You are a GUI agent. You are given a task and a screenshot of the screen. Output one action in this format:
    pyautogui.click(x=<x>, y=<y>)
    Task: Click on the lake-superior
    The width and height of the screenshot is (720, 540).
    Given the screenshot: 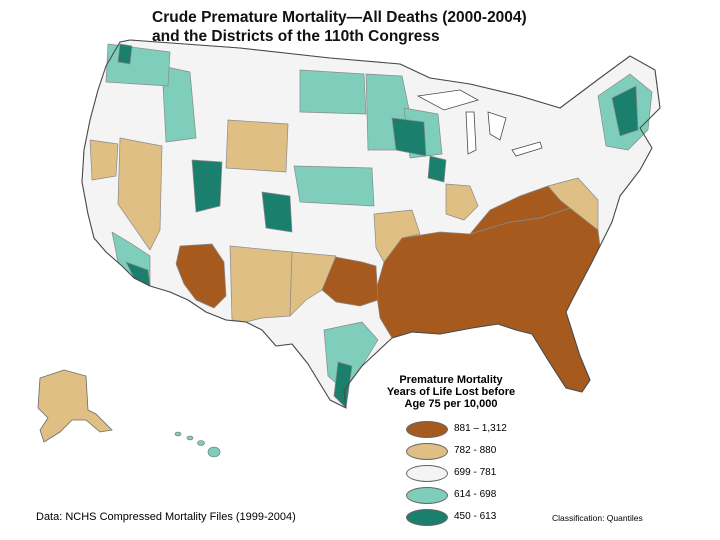 What is the action you would take?
    pyautogui.click(x=448, y=100)
    